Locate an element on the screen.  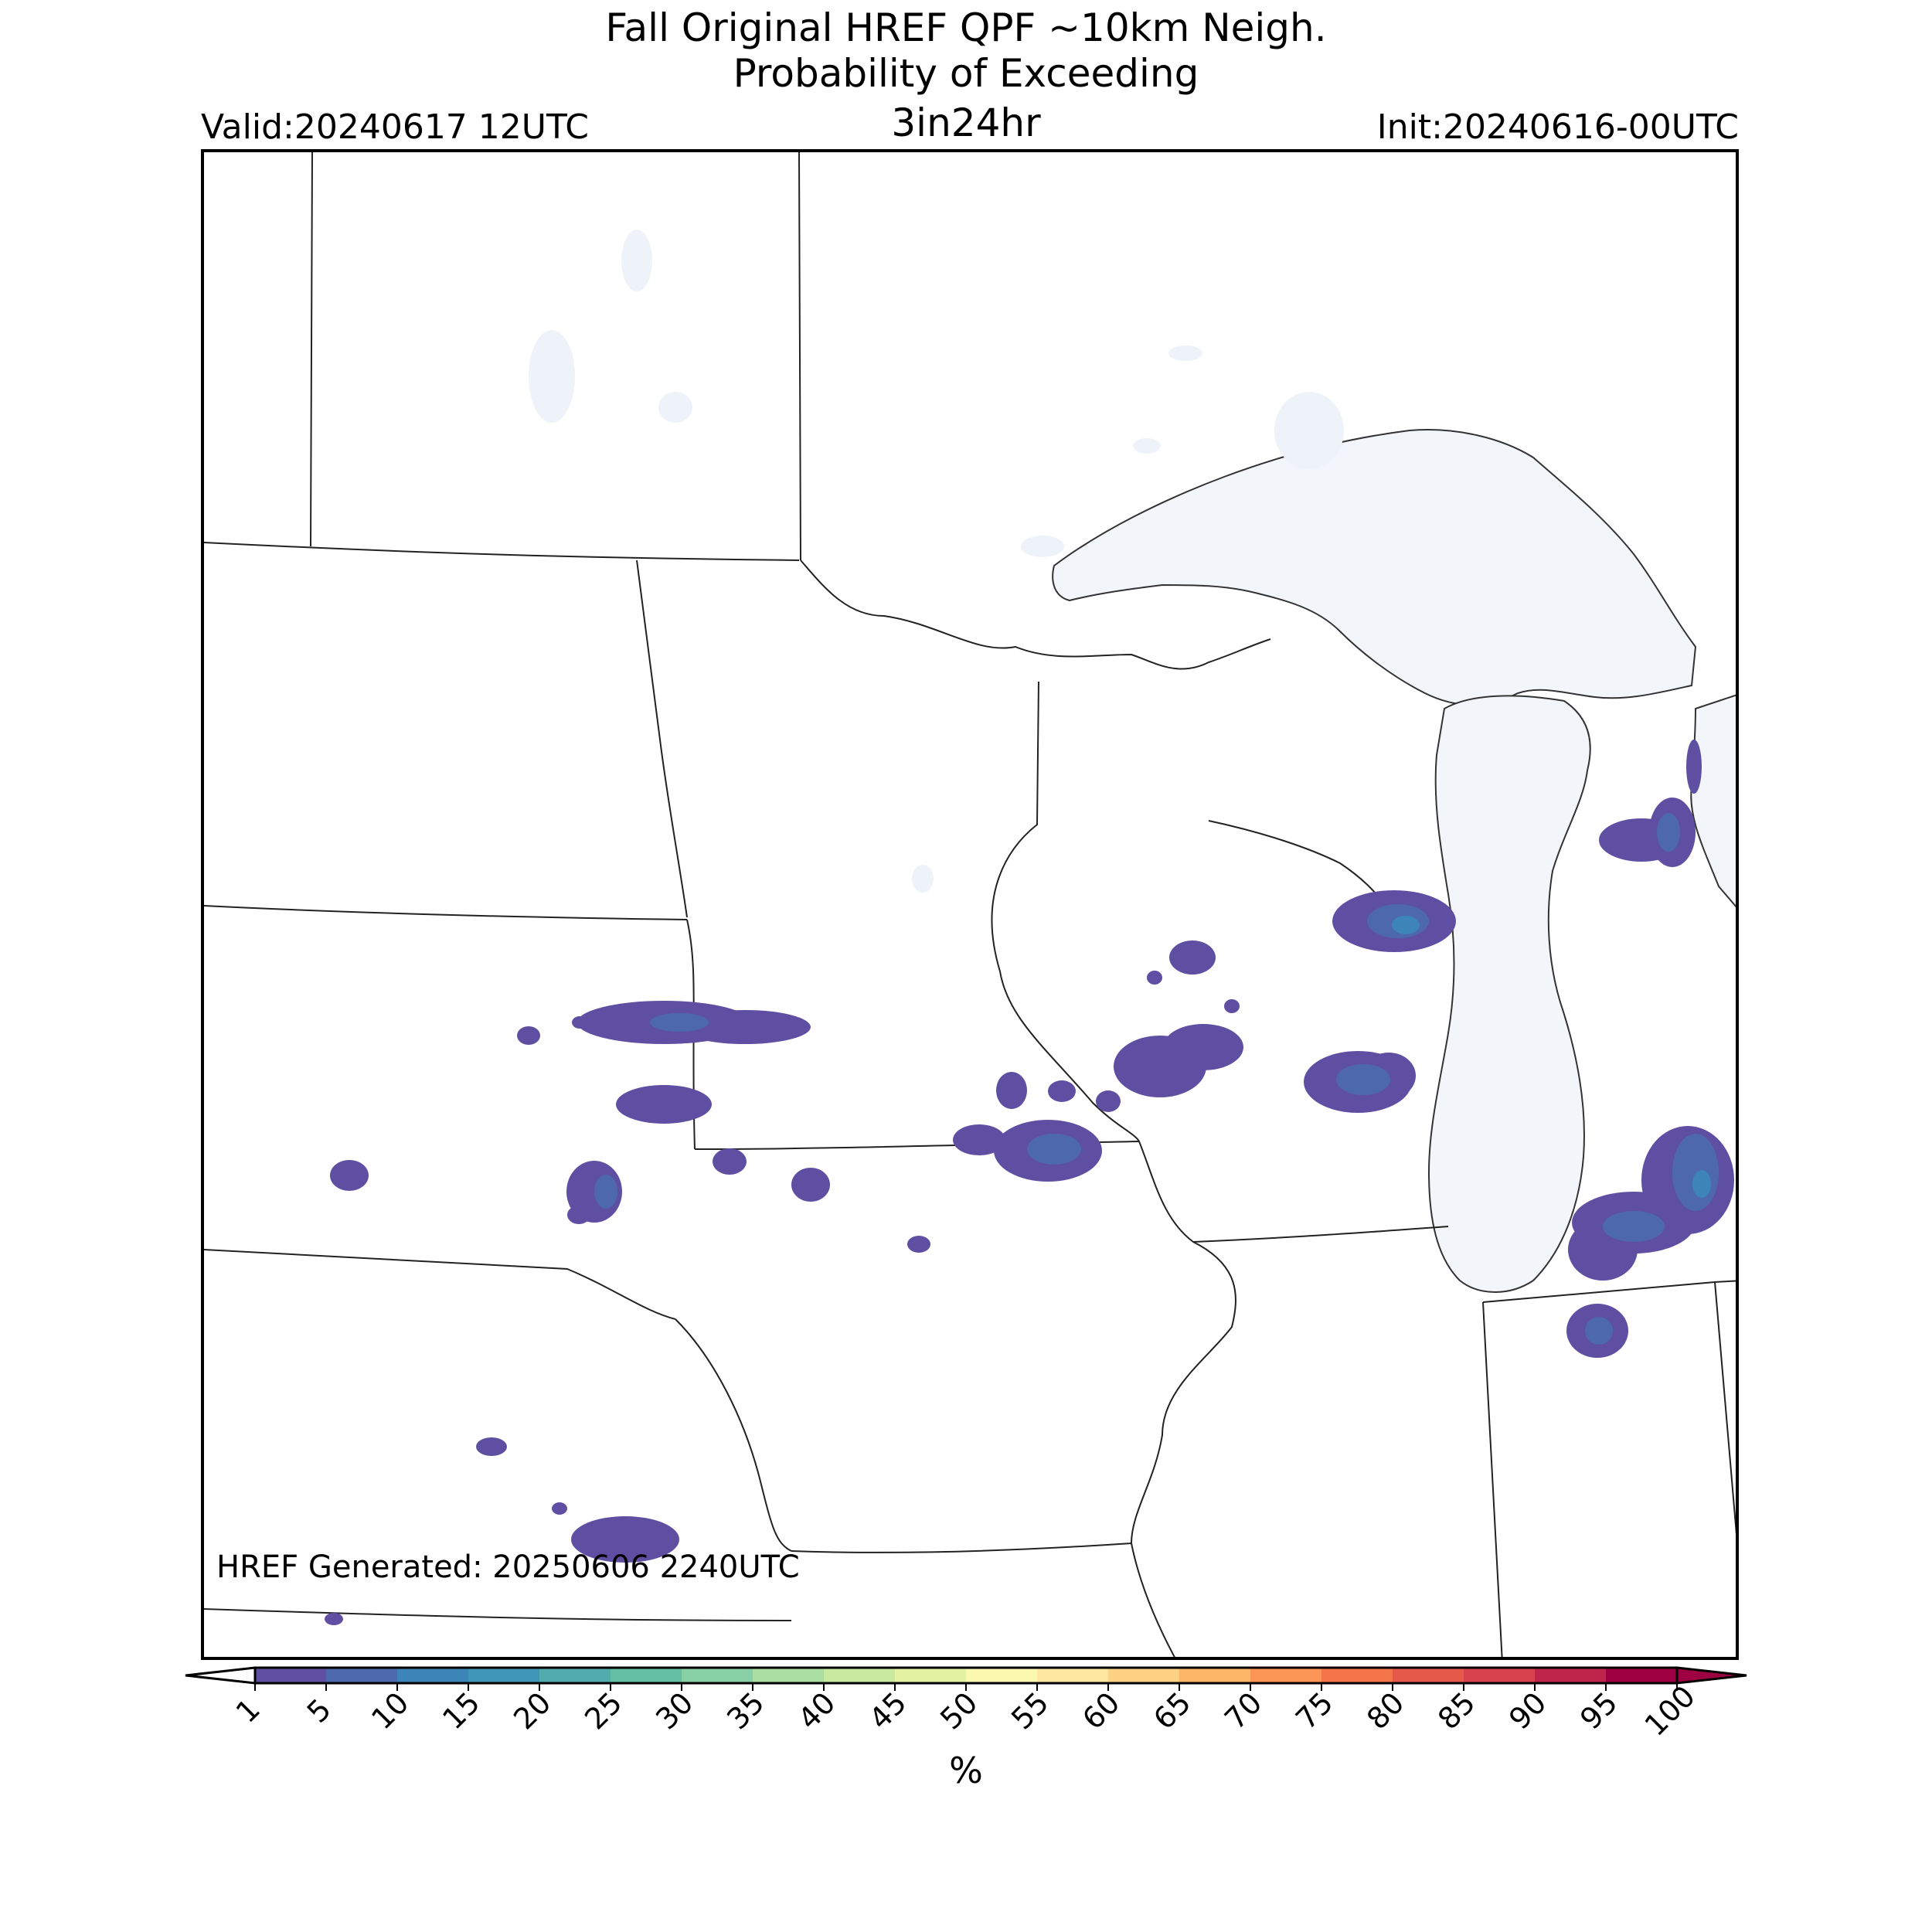
colorbar-tick-label: 75 is located at coordinates (1314, 1711).